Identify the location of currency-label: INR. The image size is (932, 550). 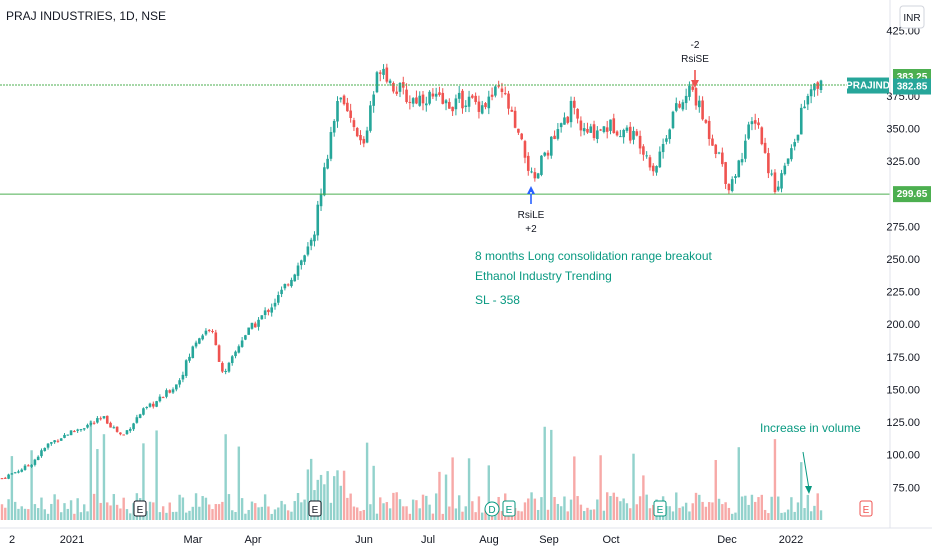
(911, 18).